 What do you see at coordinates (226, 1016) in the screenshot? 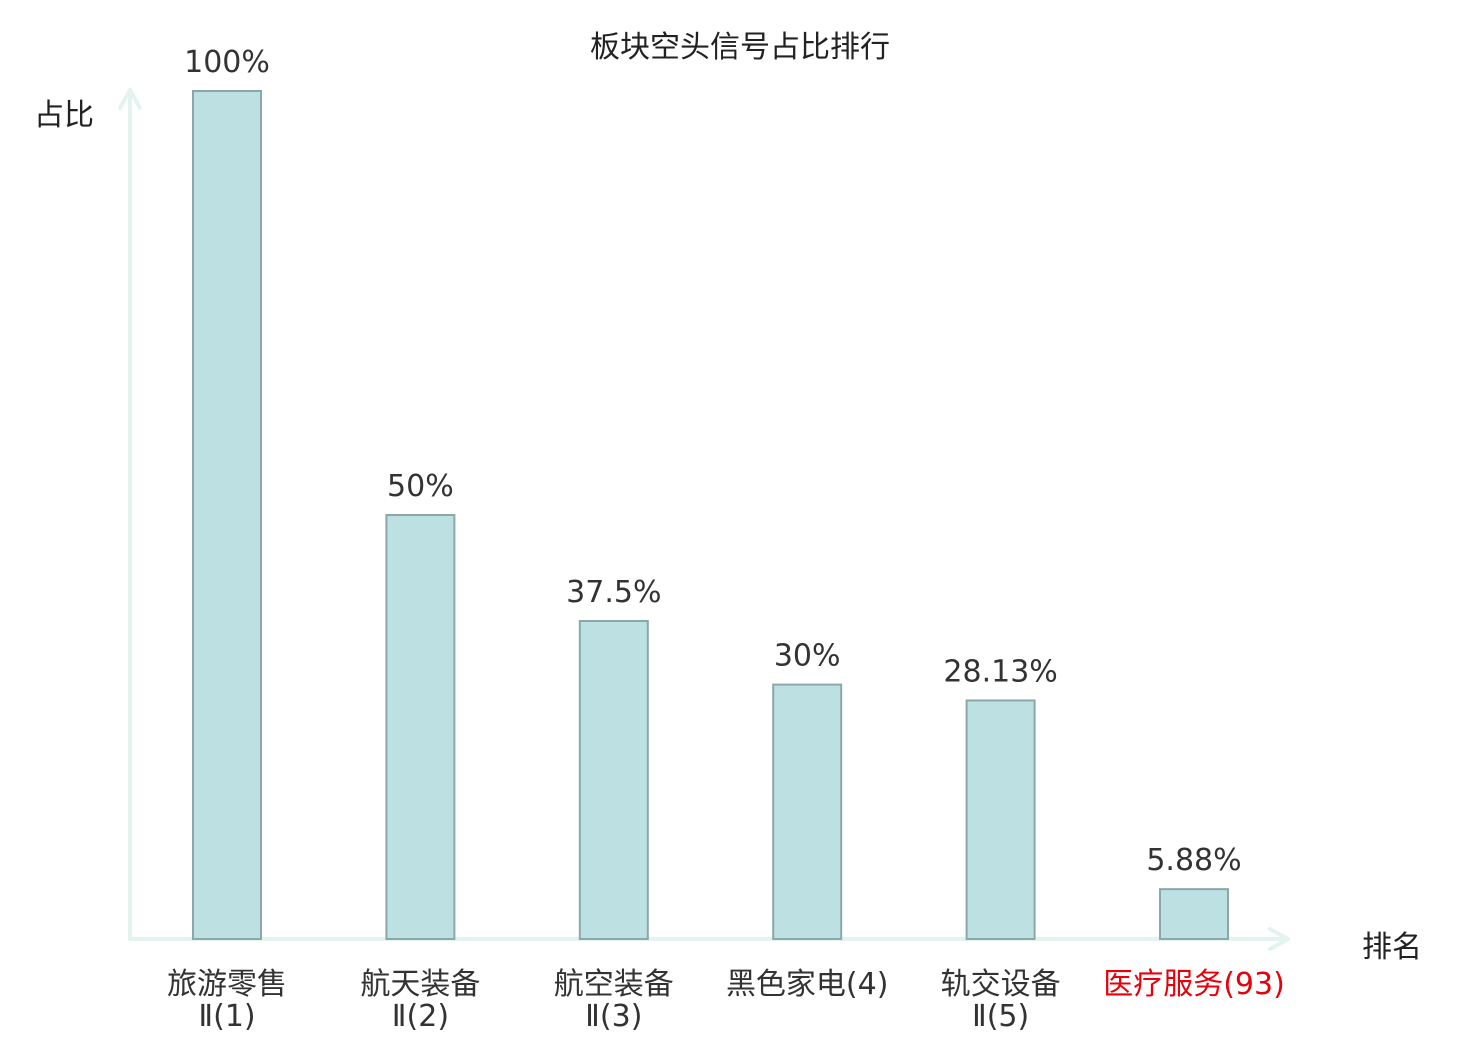
I see `category-rank-label: Ⅱ(1)` at bounding box center [226, 1016].